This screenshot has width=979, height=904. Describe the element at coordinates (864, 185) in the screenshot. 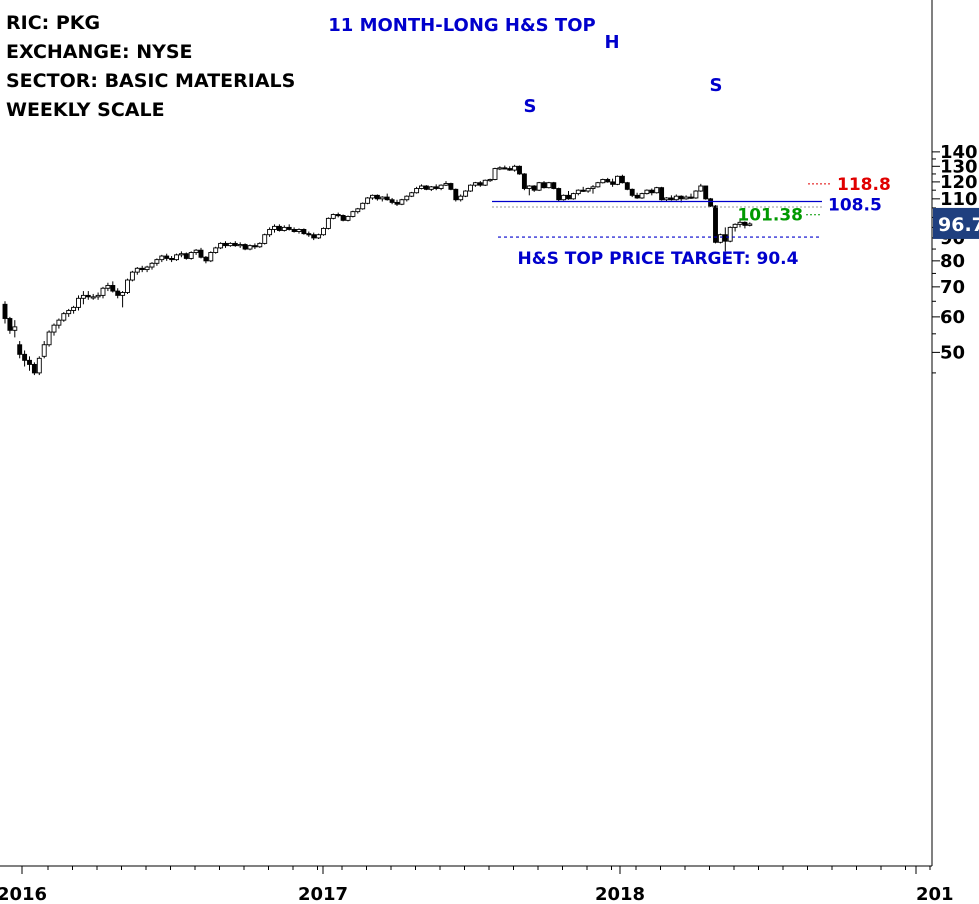

I see `resistance-label: 118.8` at that location.